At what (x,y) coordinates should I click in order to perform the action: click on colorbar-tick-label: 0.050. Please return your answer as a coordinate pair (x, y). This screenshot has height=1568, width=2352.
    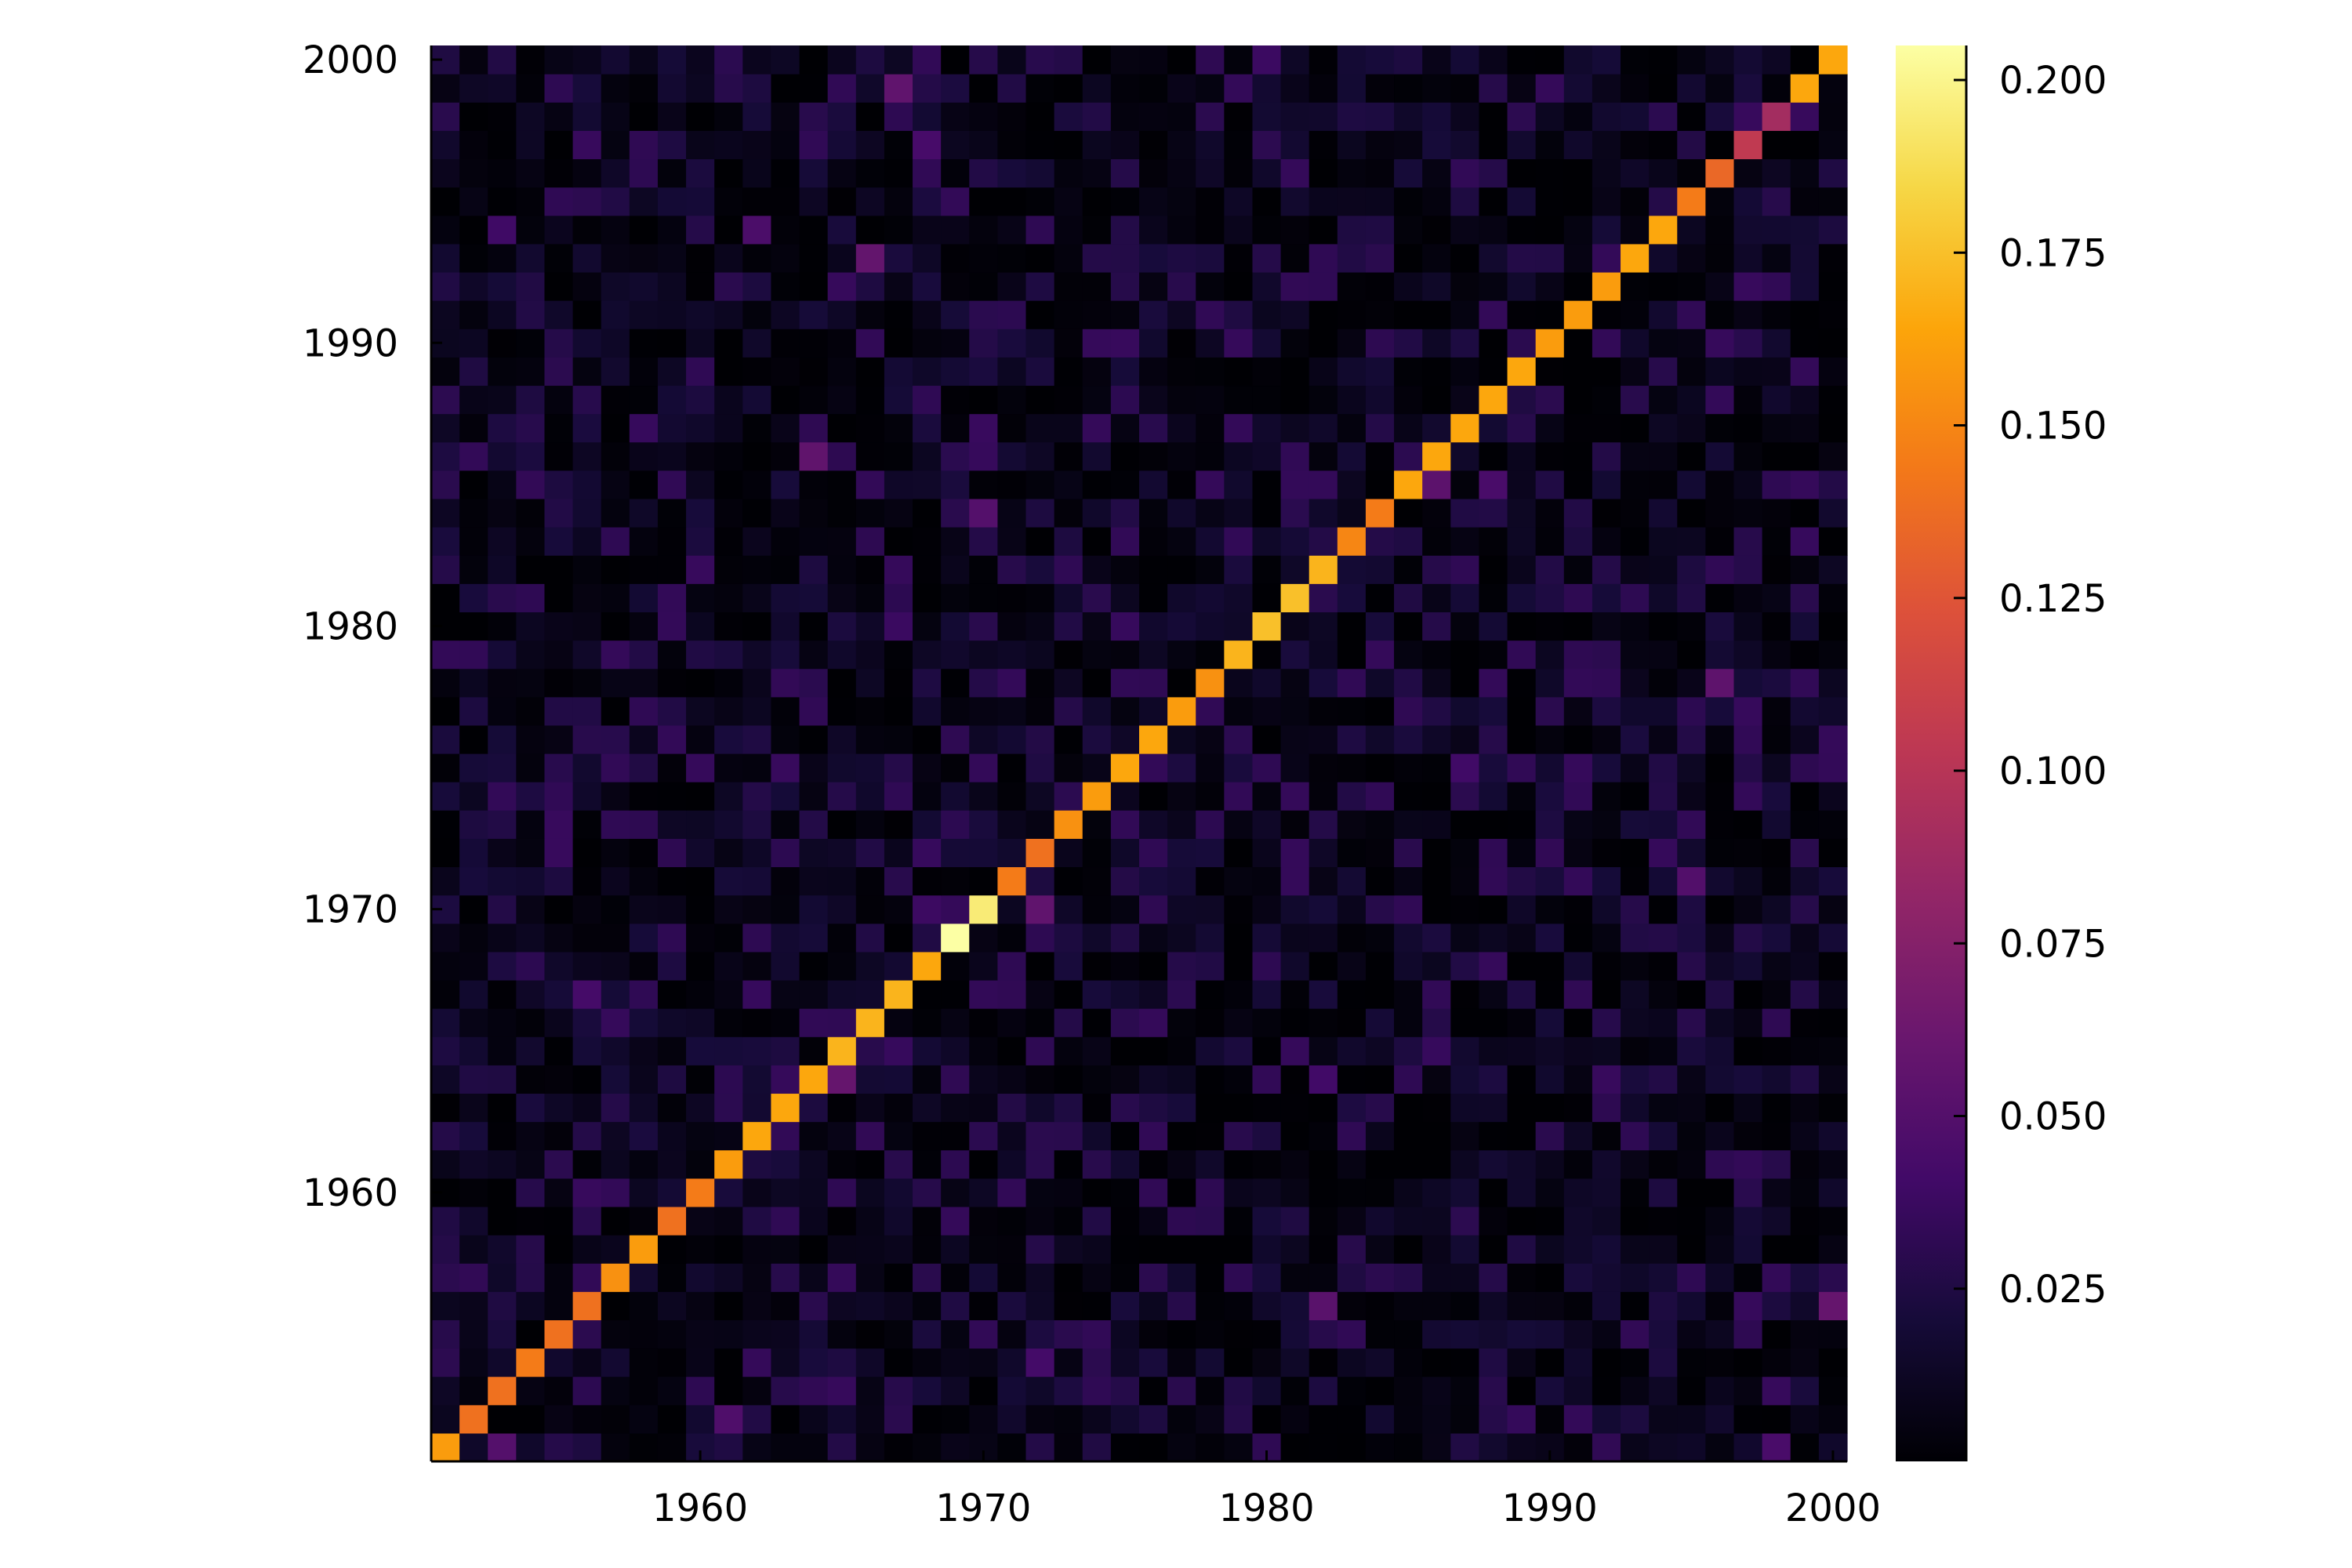
    Looking at the image, I should click on (2053, 1117).